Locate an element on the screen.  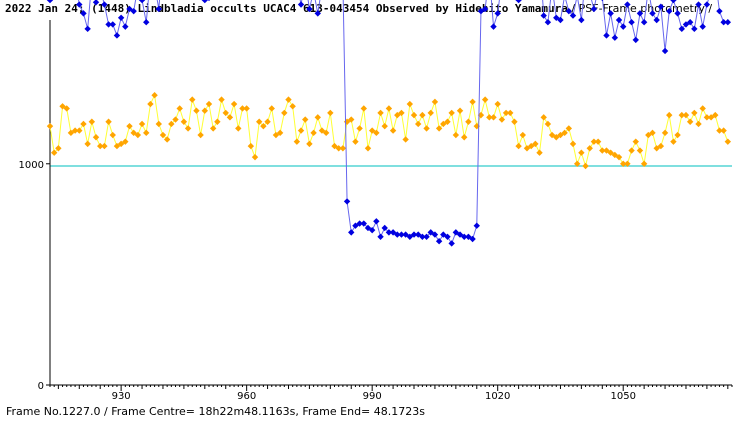
x-tick-label: 990 is located at coordinates (372, 396).